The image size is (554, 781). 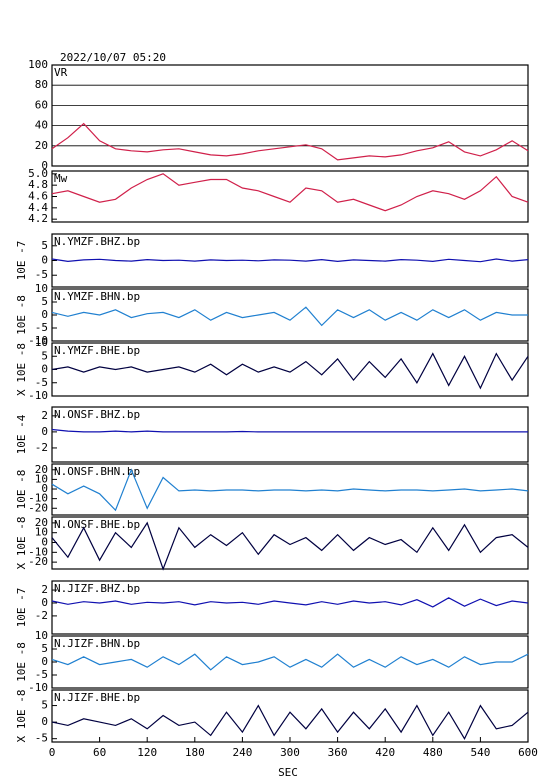 I want to click on panel-label: N.YMZF.BHN.bp, so click(x=97, y=296).